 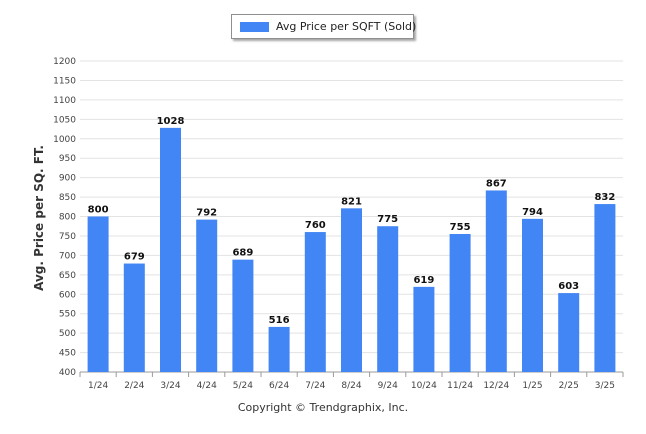 I want to click on y-tick-label: 1200, so click(x=64, y=62).